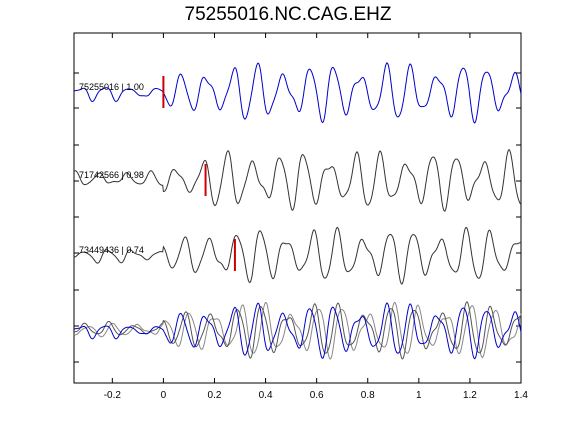 The width and height of the screenshot is (576, 432). Describe the element at coordinates (470, 395) in the screenshot. I see `x-tick-label: 1.2` at that location.